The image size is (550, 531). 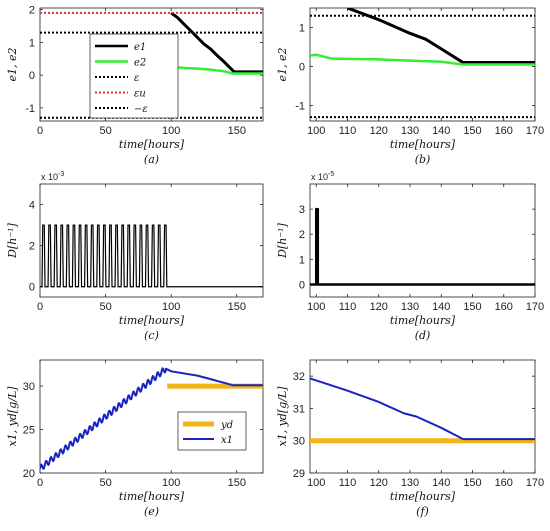 What do you see at coordinates (140, 47) in the screenshot?
I see `legend-label: e1` at bounding box center [140, 47].